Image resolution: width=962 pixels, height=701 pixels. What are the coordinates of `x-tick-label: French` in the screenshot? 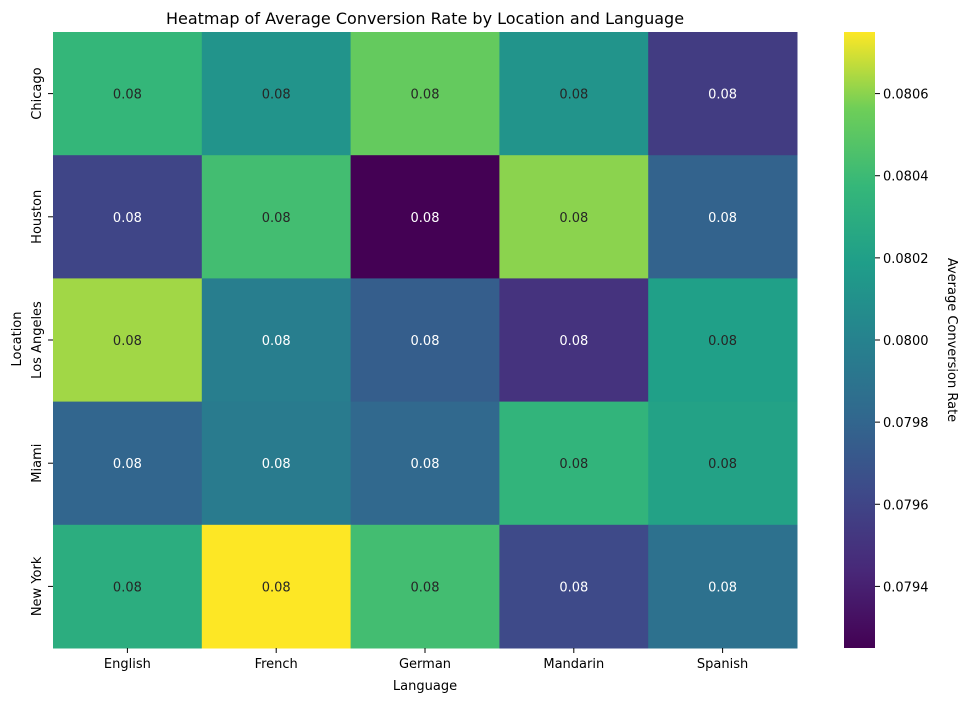 It's located at (276, 664).